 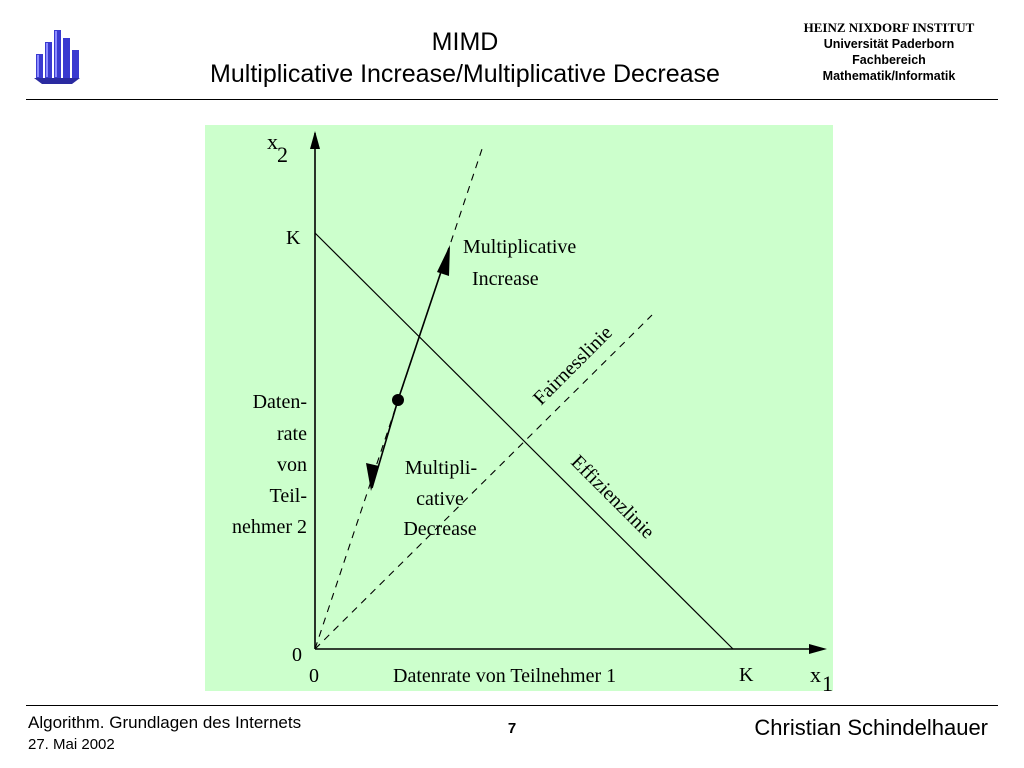 What do you see at coordinates (315, 140) in the screenshot?
I see `y-axis-arrow-icon` at bounding box center [315, 140].